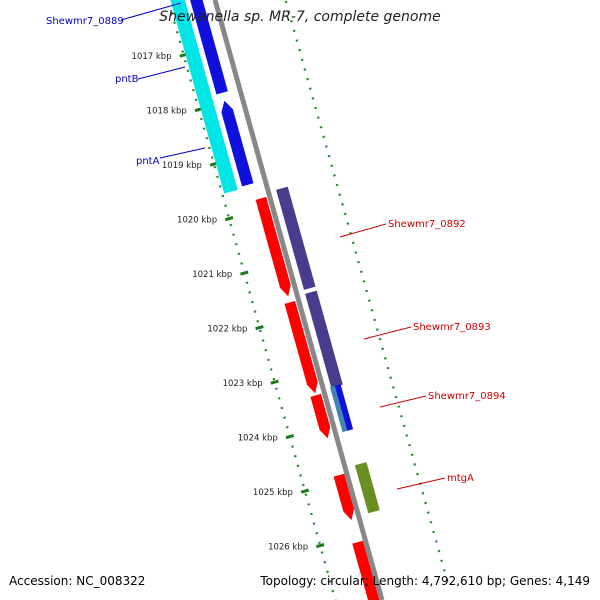  I want to click on gene-label: pntB, so click(127, 79).